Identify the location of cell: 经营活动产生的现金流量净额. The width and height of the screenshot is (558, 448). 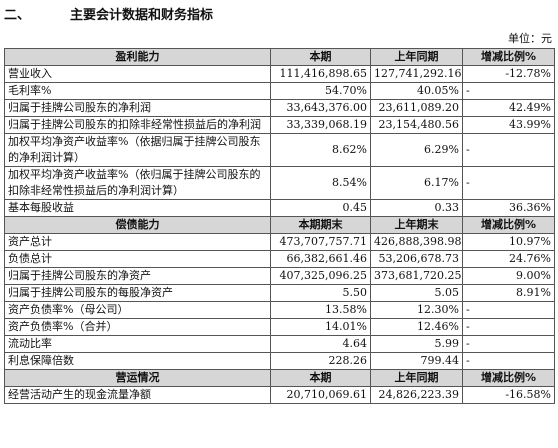
(137, 395).